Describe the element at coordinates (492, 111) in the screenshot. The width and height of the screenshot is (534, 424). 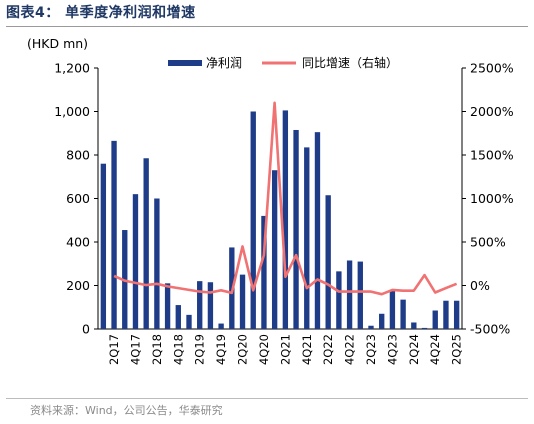
I see `y-right-tick-label: 2000%` at that location.